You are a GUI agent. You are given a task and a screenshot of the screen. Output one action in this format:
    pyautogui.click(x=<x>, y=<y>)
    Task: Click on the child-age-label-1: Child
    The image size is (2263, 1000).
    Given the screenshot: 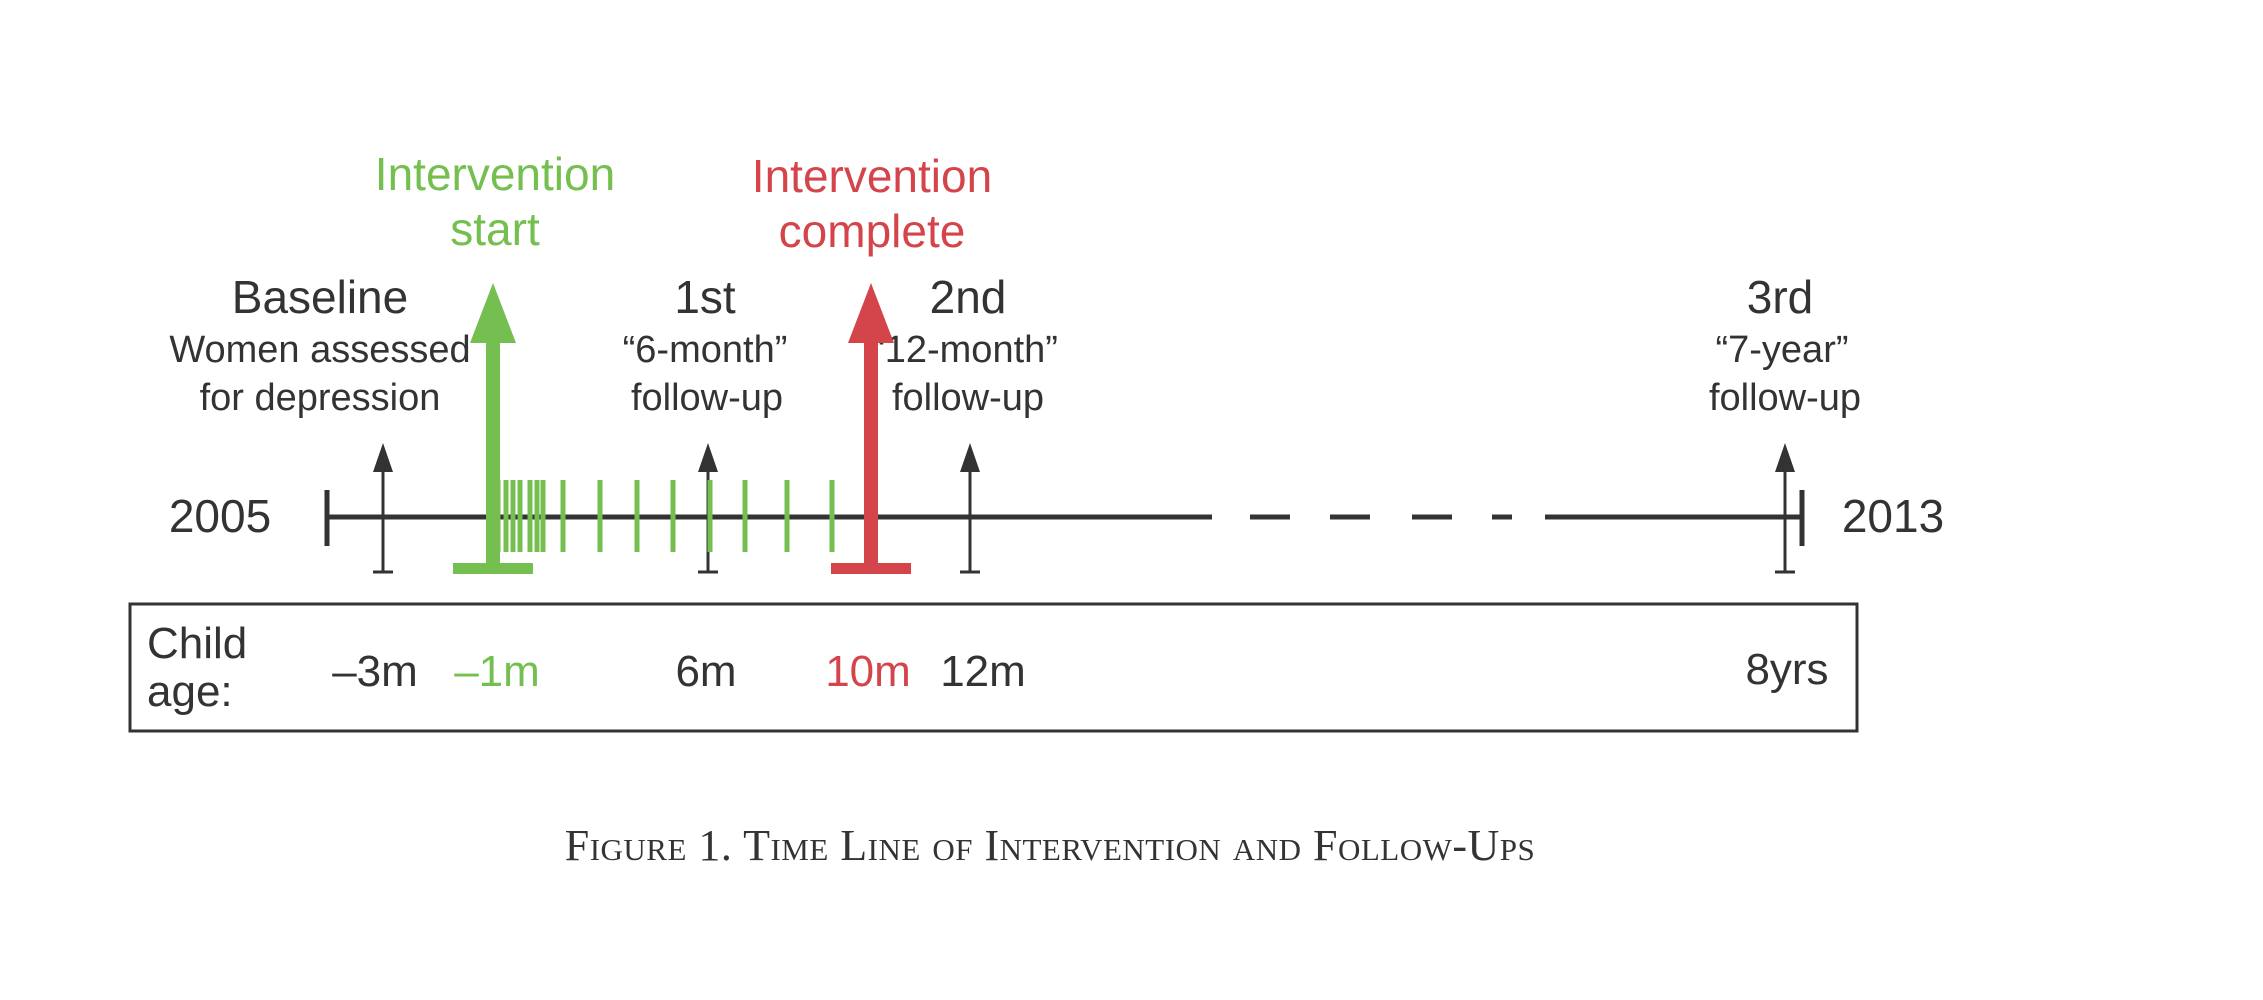 What is the action you would take?
    pyautogui.click(x=197, y=643)
    